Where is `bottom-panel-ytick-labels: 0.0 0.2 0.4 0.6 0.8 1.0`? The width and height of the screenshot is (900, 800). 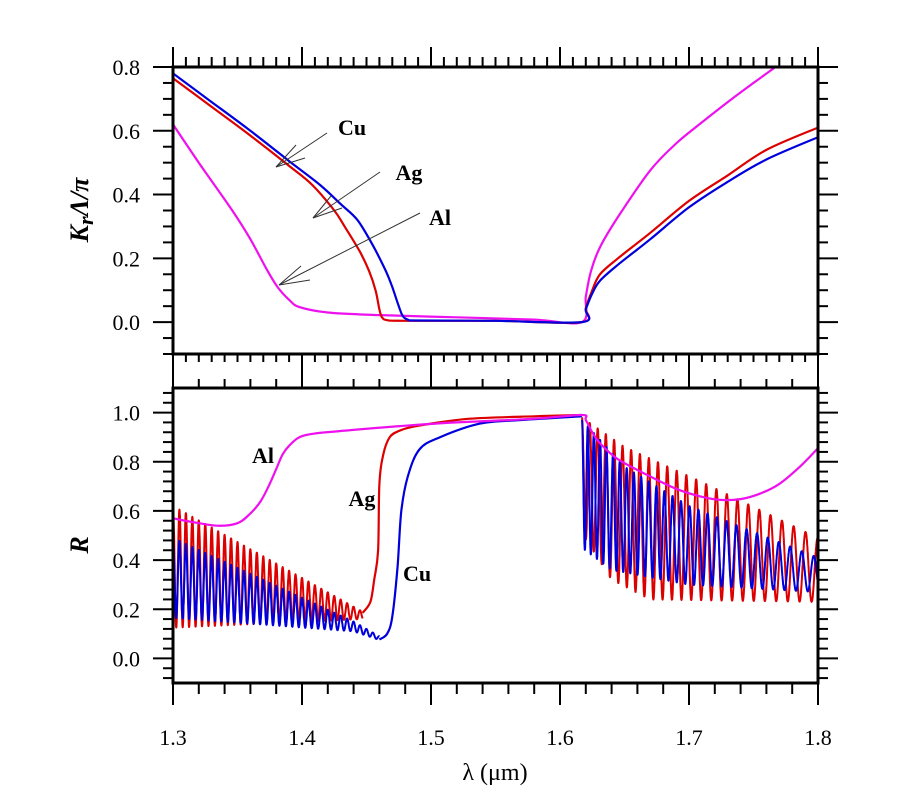
bottom-panel-ytick-labels: 0.0 0.2 0.4 0.6 0.8 1.0 is located at coordinates (127, 536).